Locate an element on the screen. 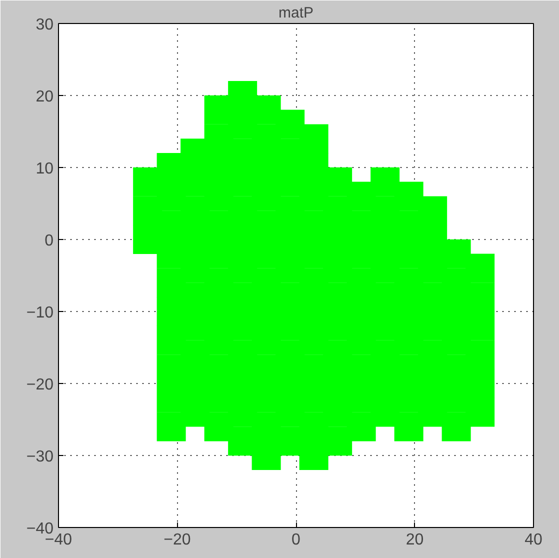 Image resolution: width=559 pixels, height=558 pixels. y-tick-label: 30 is located at coordinates (45, 25).